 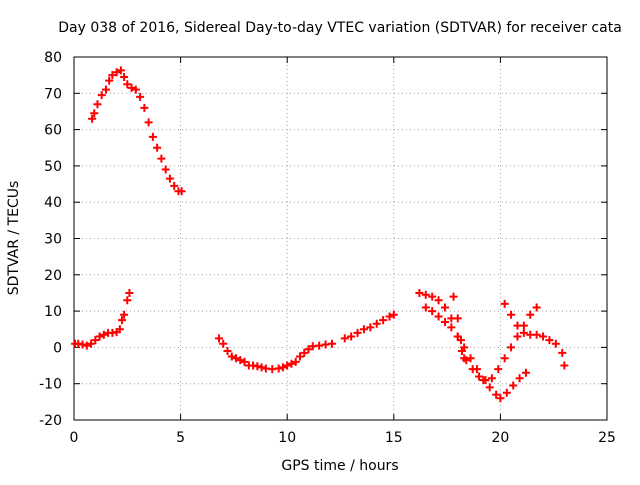 I want to click on y-tick-label: 0, so click(x=57, y=348).